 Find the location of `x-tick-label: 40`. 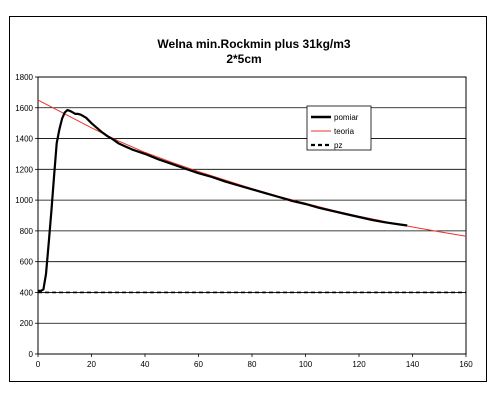

x-tick-label: 40 is located at coordinates (145, 364).